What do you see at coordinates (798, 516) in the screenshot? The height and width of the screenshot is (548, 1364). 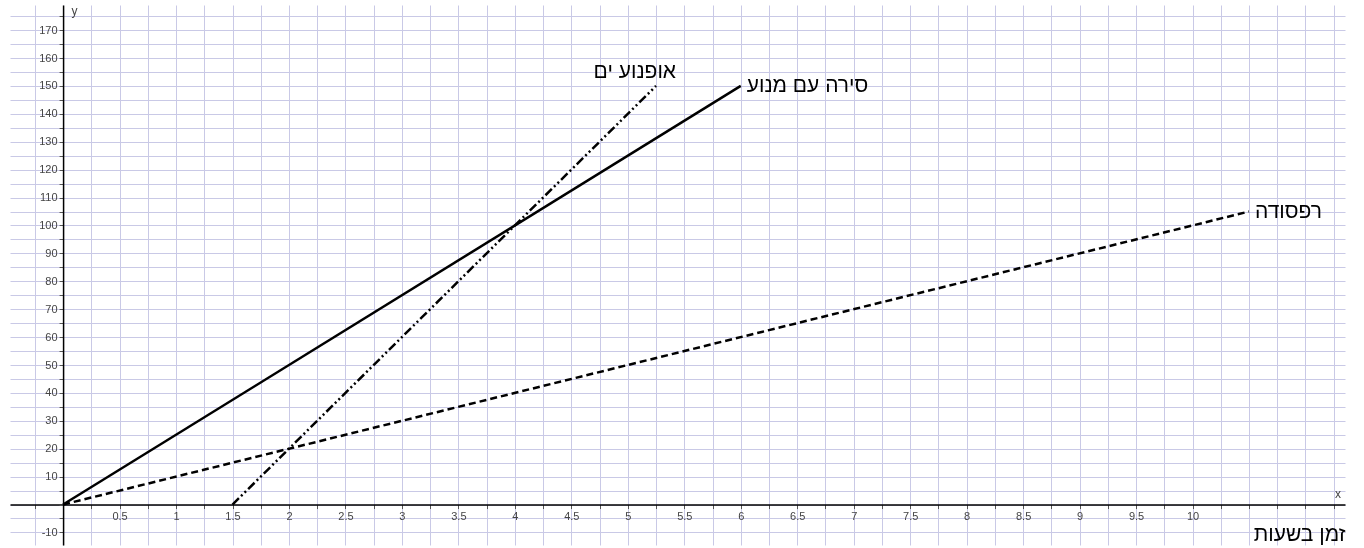 I see `x-tick-label: 6.5` at bounding box center [798, 516].